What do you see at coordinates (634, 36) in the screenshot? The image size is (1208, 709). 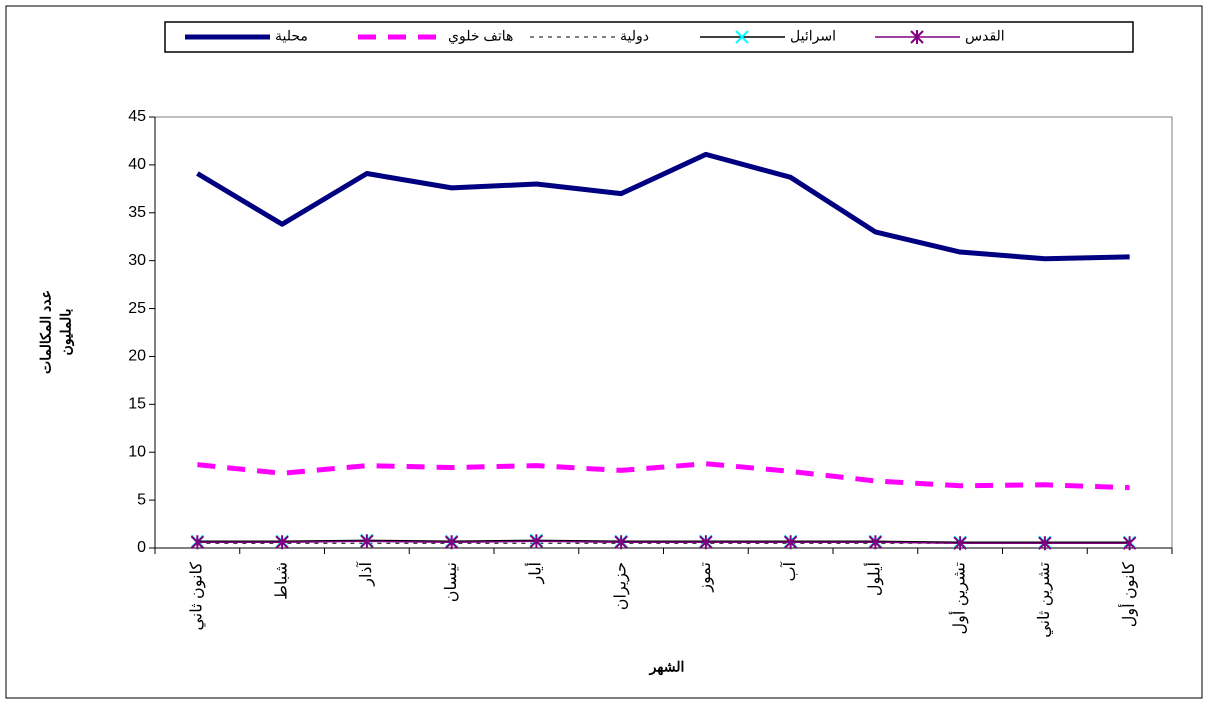 I see `legend-label: دولية` at bounding box center [634, 36].